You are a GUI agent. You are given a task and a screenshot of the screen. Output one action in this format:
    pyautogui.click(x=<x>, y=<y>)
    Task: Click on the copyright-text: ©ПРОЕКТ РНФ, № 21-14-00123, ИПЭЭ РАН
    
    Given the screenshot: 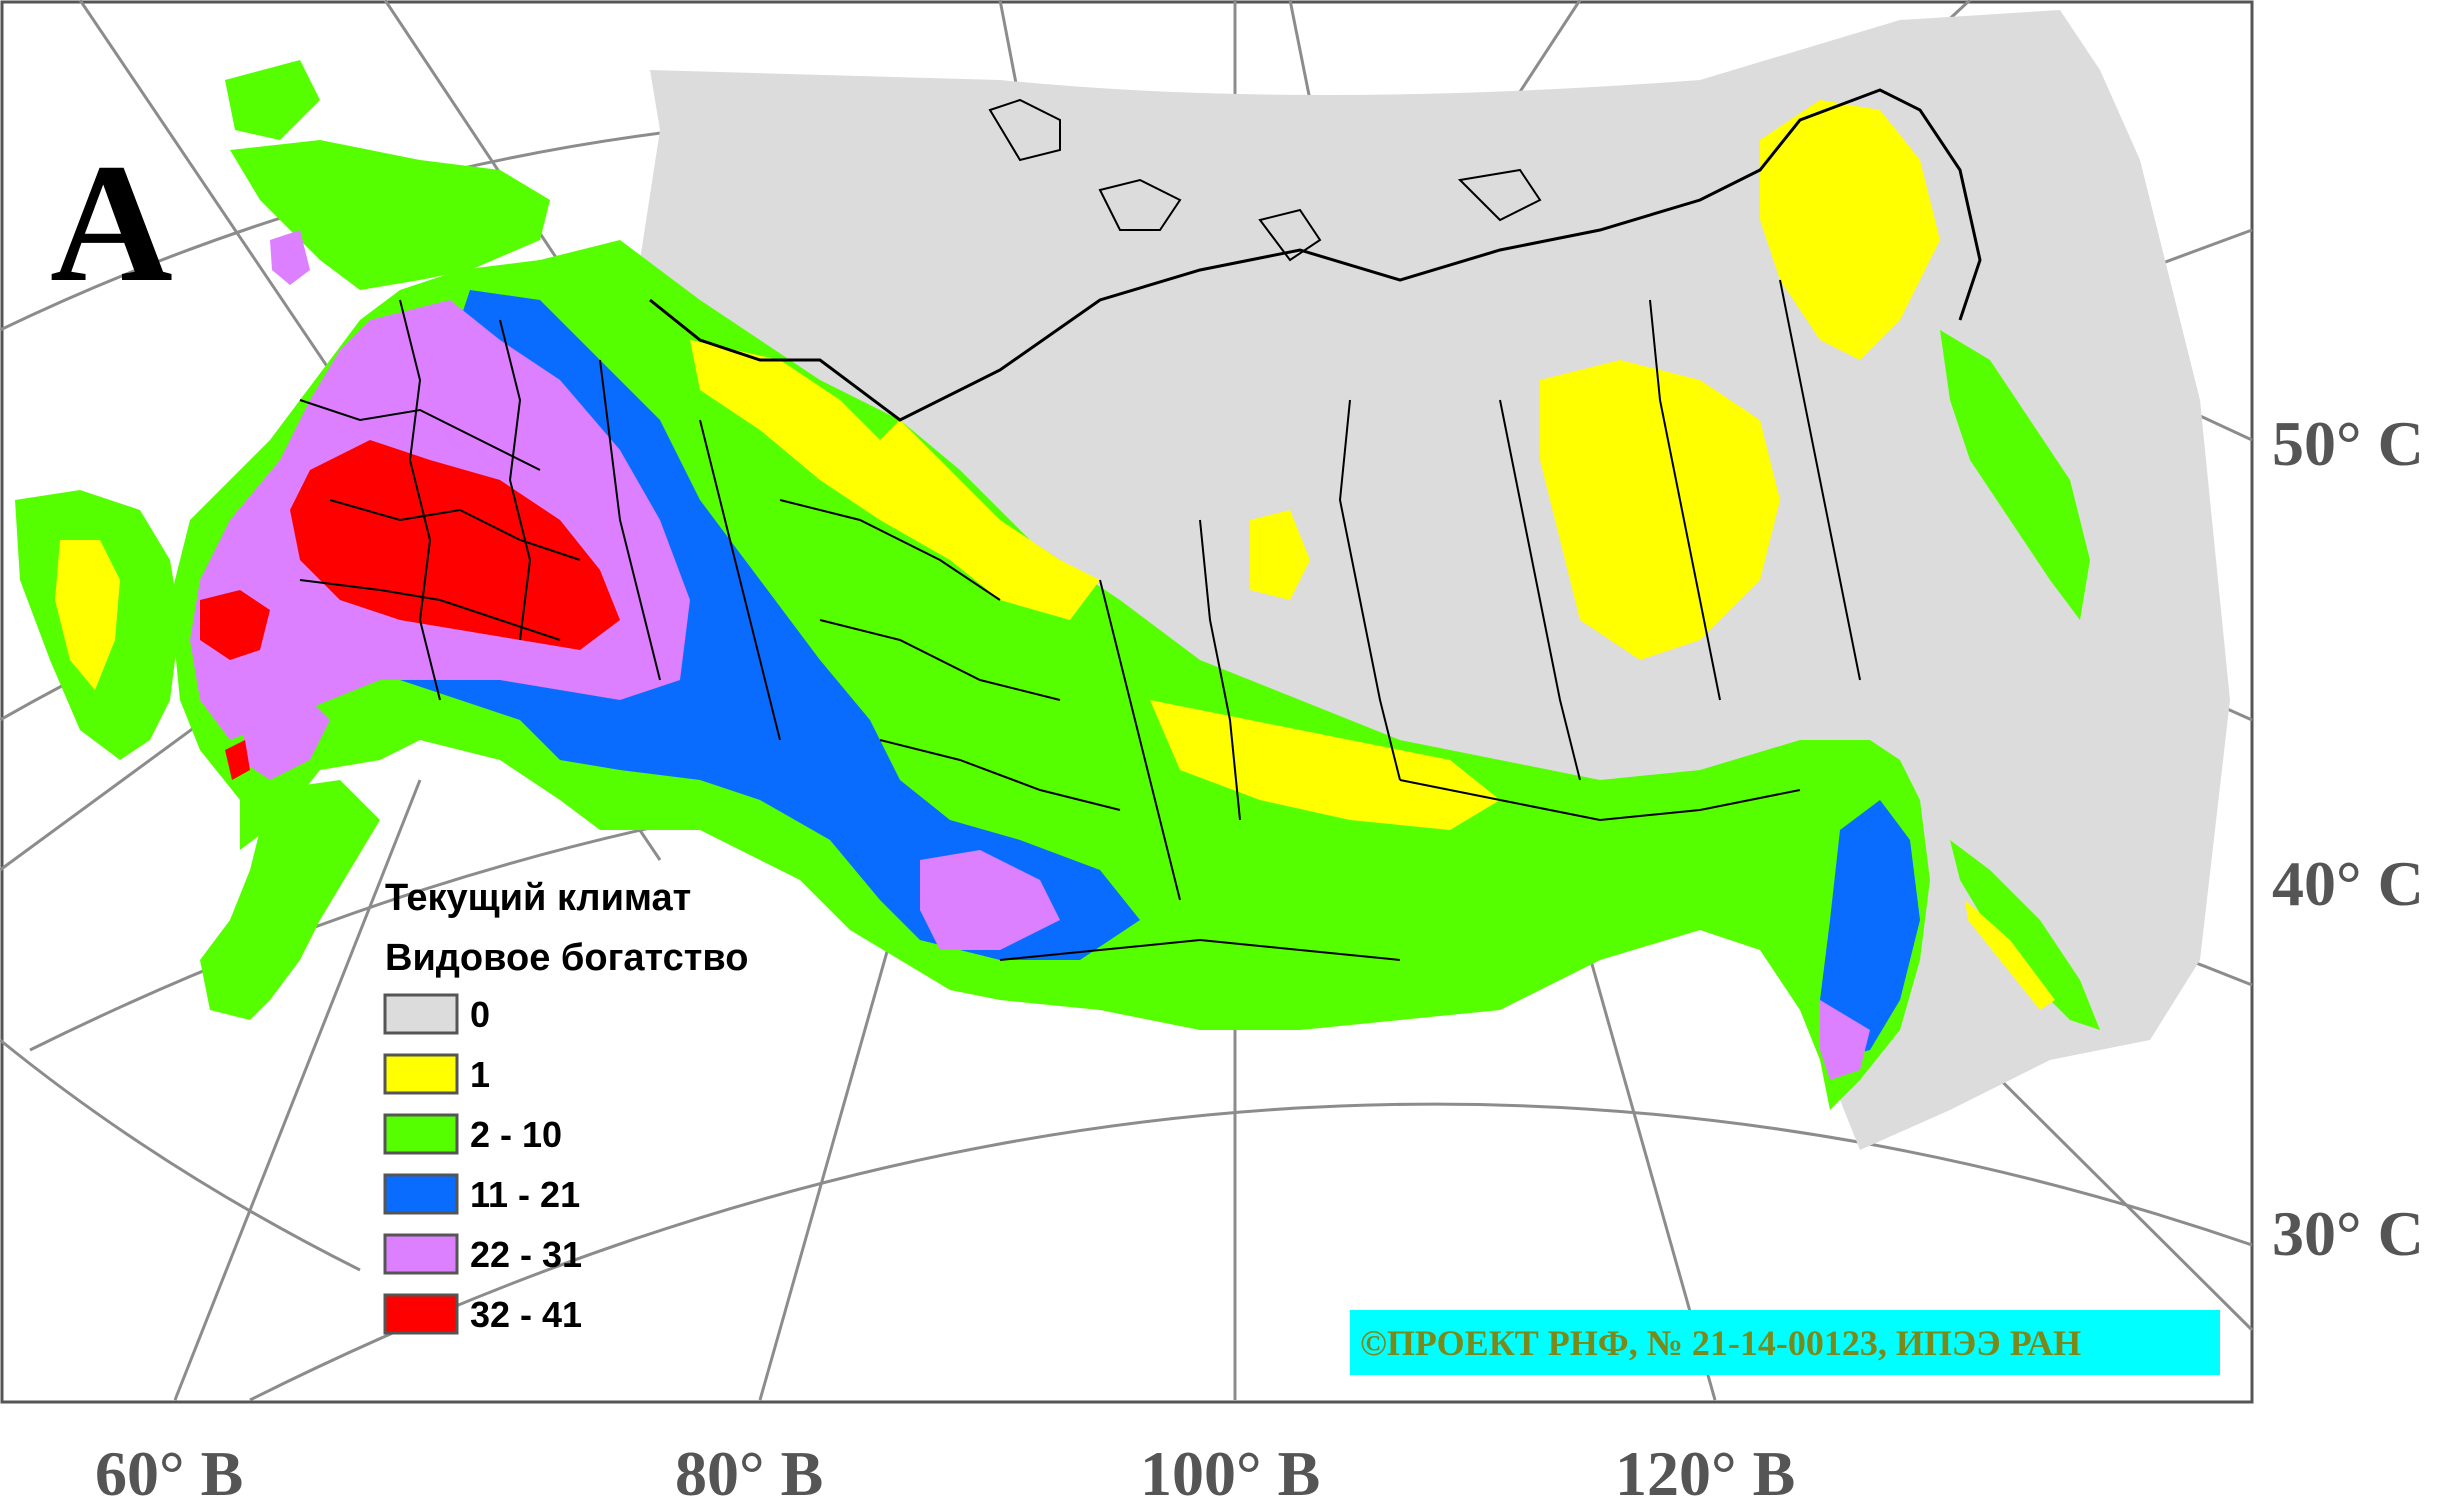 What is the action you would take?
    pyautogui.click(x=1720, y=1343)
    